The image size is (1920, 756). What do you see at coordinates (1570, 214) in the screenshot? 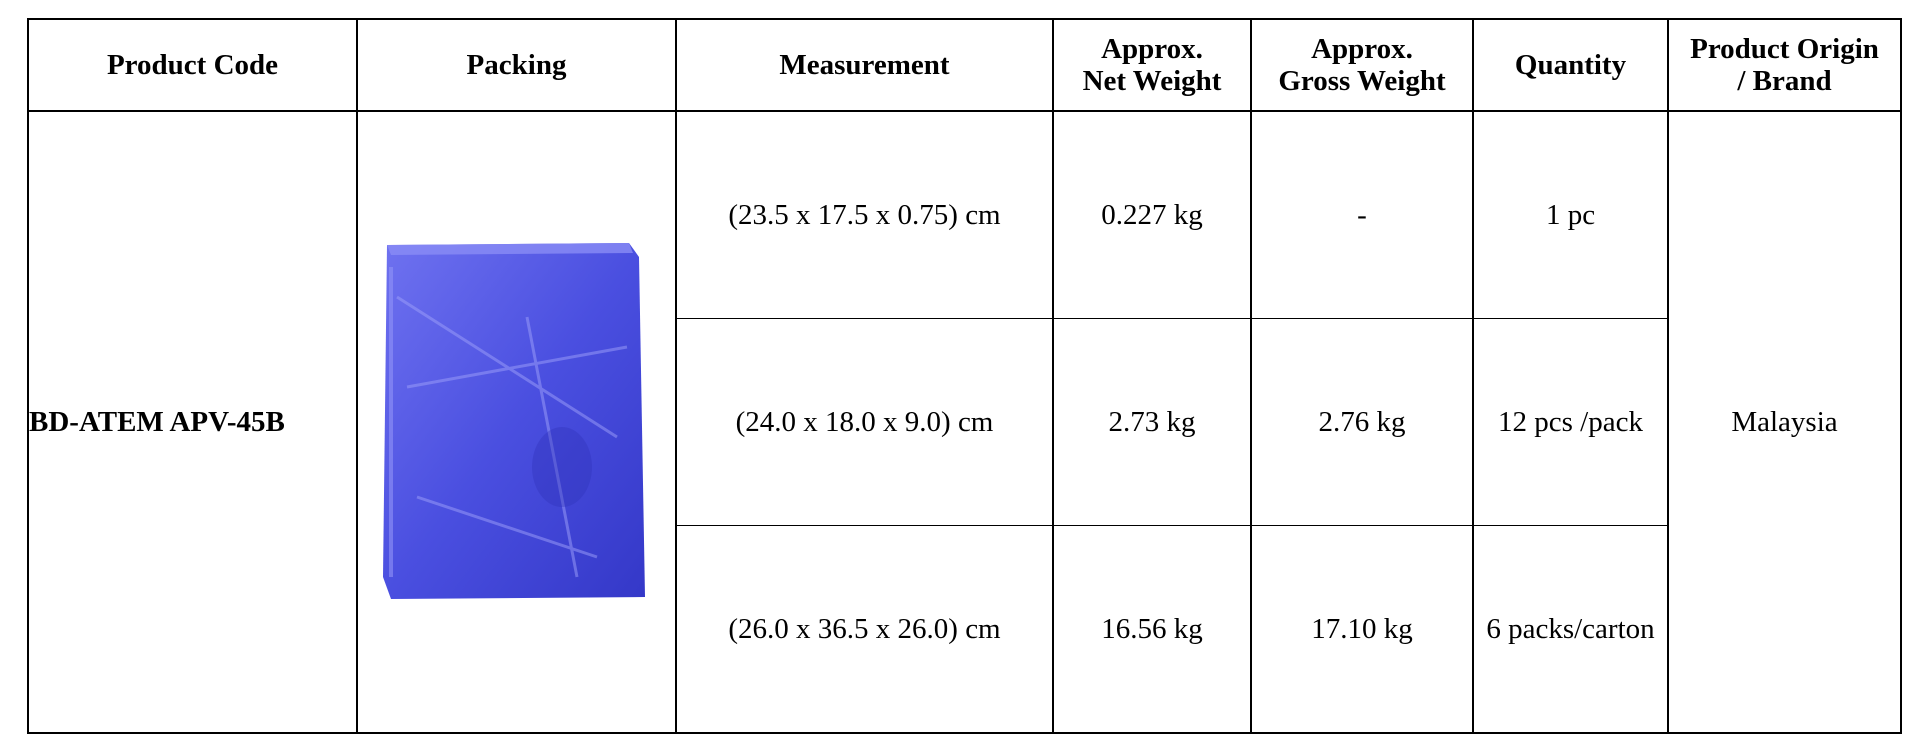
I see `cell: 1 pc` at bounding box center [1570, 214].